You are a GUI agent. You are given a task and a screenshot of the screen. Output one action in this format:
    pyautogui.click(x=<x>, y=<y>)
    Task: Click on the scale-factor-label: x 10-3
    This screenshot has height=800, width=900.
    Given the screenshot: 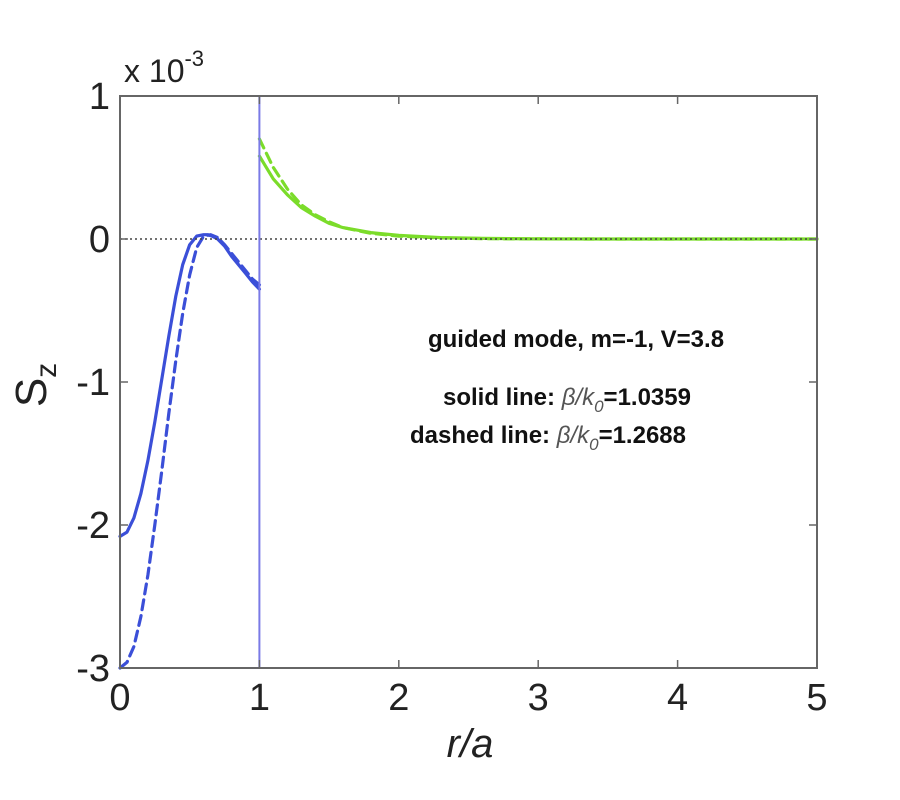 What is the action you would take?
    pyautogui.click(x=164, y=67)
    